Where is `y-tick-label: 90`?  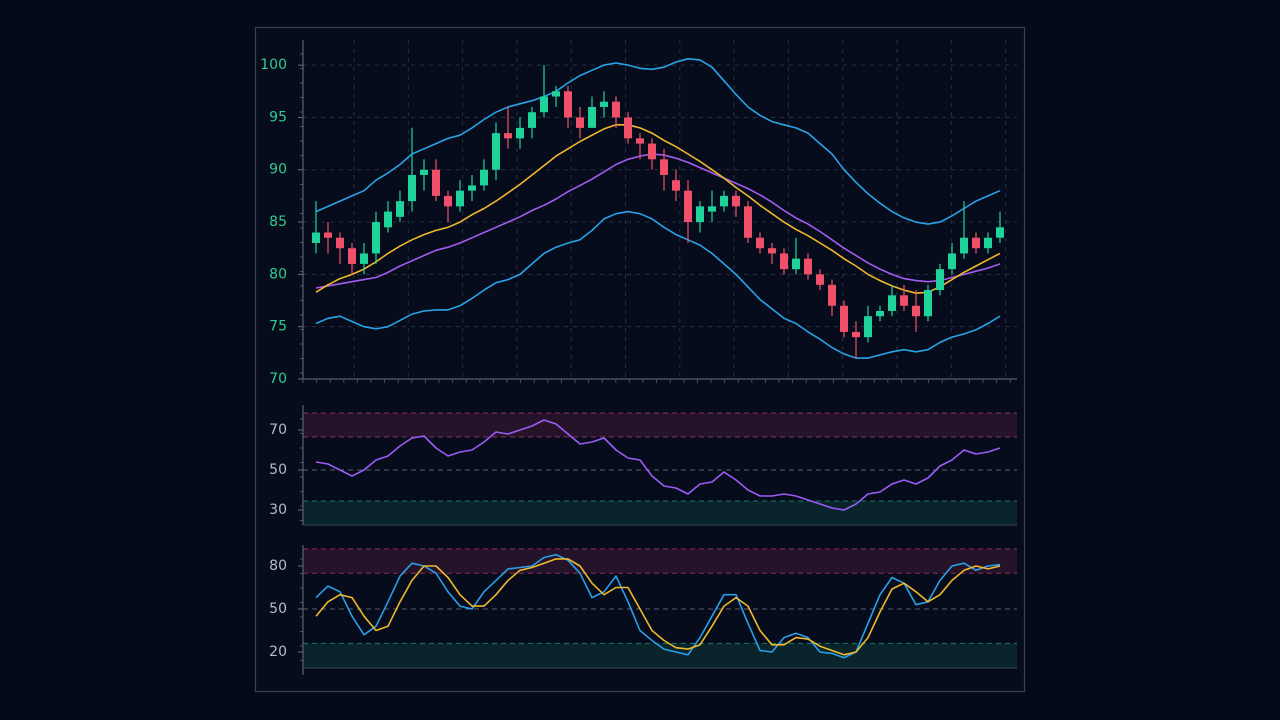
y-tick-label: 90 is located at coordinates (278, 170).